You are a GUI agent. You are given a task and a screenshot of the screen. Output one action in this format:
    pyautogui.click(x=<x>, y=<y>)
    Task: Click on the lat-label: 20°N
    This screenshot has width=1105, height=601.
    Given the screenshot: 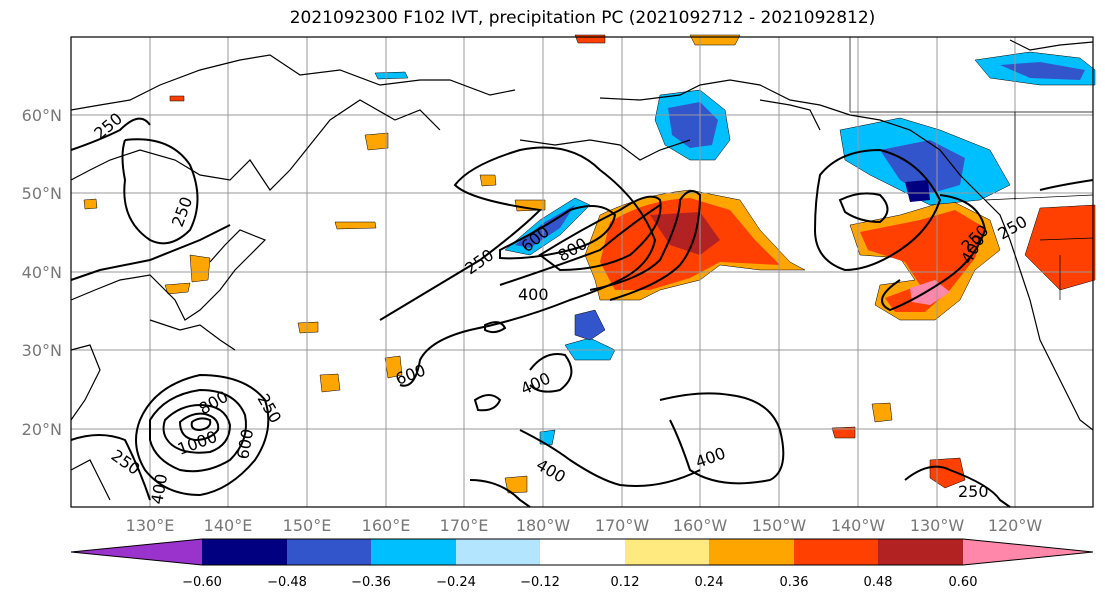 What is the action you would take?
    pyautogui.click(x=42, y=429)
    